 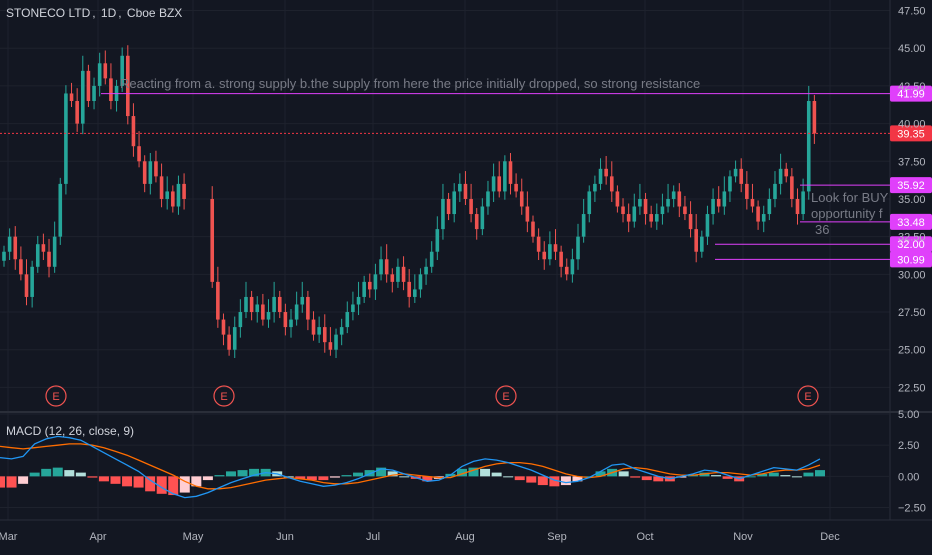 What do you see at coordinates (908, 477) in the screenshot?
I see `macd-tick-label: 0.00` at bounding box center [908, 477].